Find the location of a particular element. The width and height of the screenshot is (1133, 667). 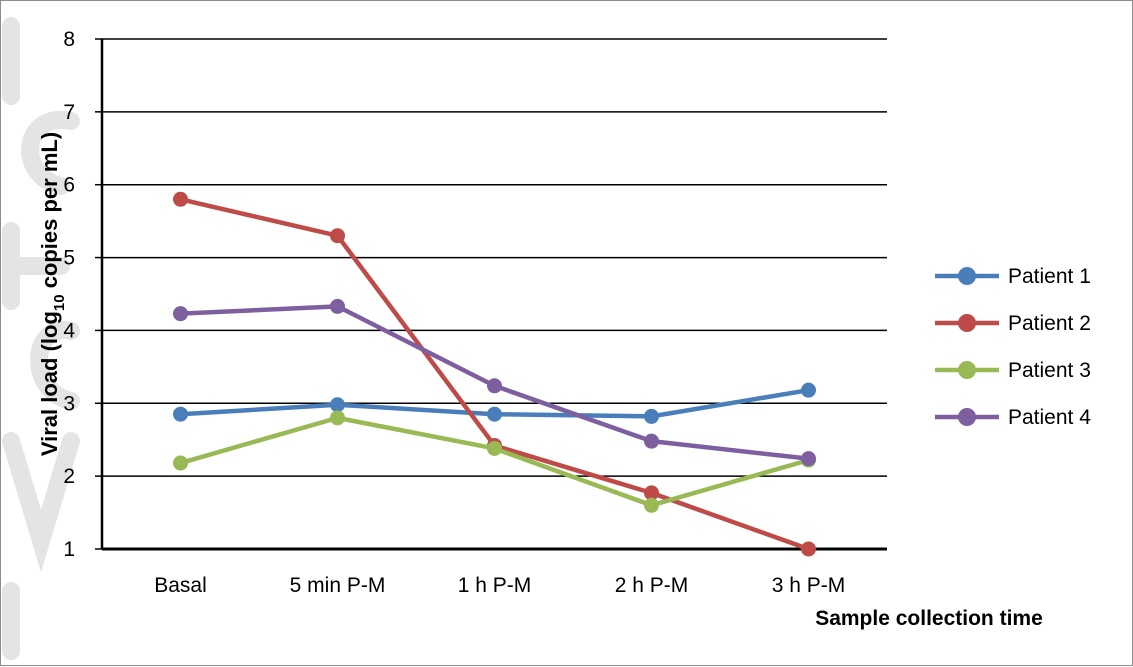

legend-item: Patient 2 is located at coordinates (1013, 323).